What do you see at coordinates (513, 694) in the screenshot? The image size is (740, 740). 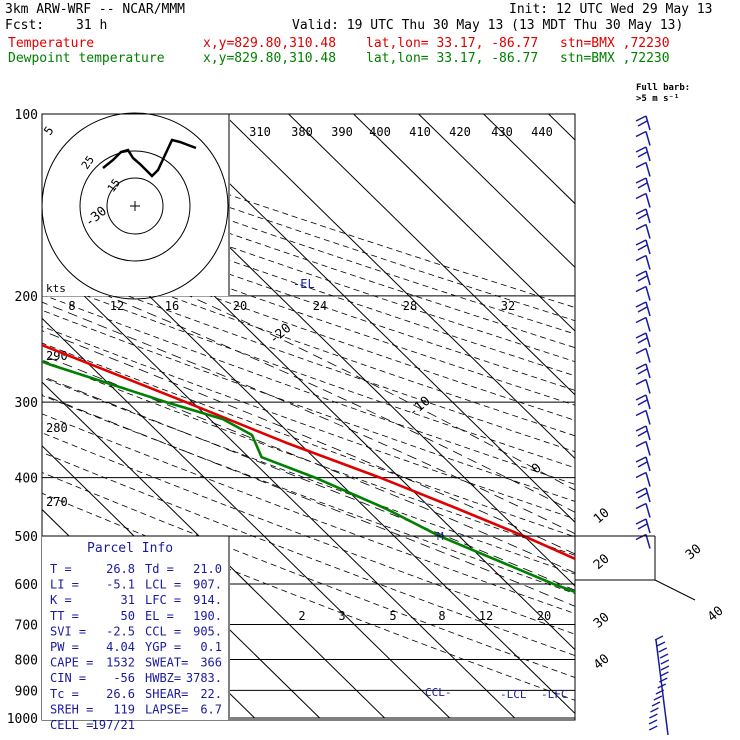 I see `lcl-marker: -LCL` at bounding box center [513, 694].